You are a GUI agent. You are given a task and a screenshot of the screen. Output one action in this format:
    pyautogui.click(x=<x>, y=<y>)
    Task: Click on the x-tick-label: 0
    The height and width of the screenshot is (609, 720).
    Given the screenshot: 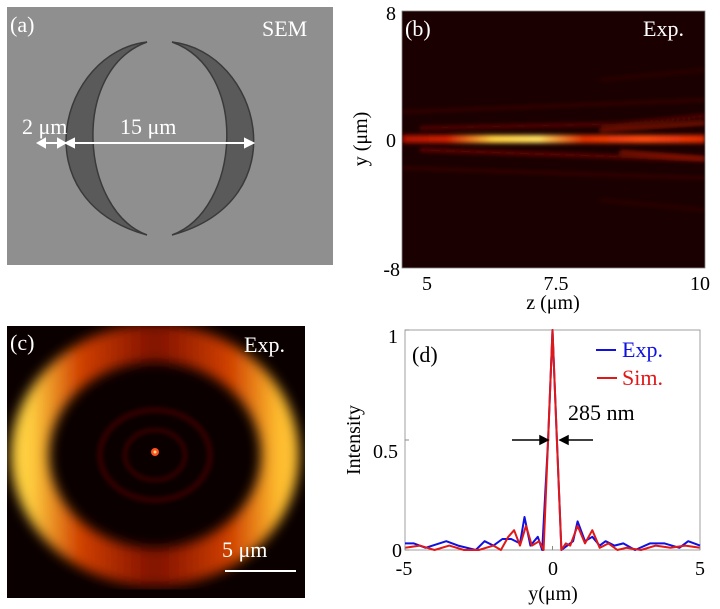 What is the action you would take?
    pyautogui.click(x=553, y=569)
    